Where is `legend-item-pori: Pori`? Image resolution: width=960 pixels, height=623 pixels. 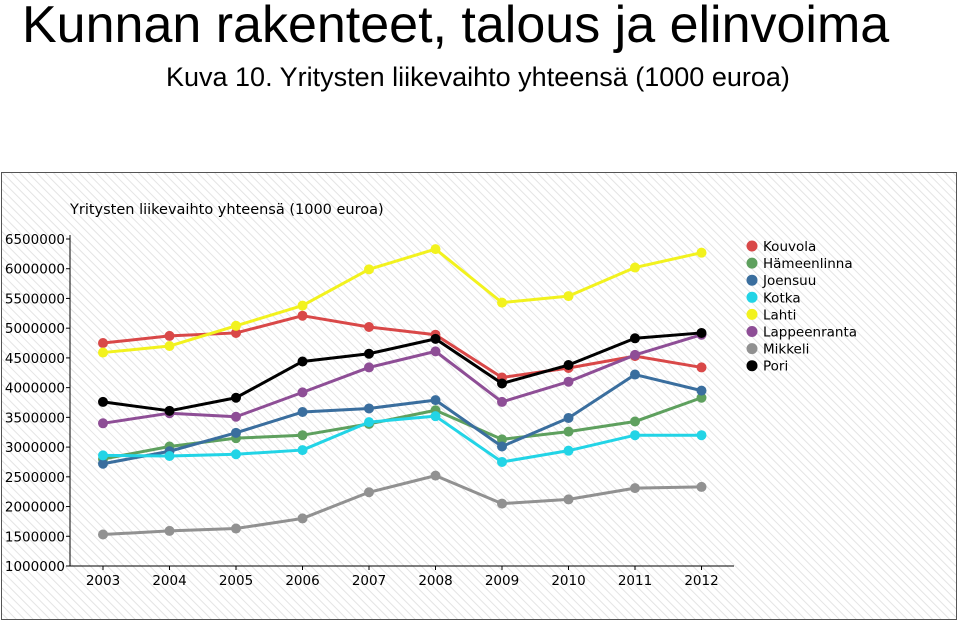 legend-item-pori: Pori is located at coordinates (767, 367).